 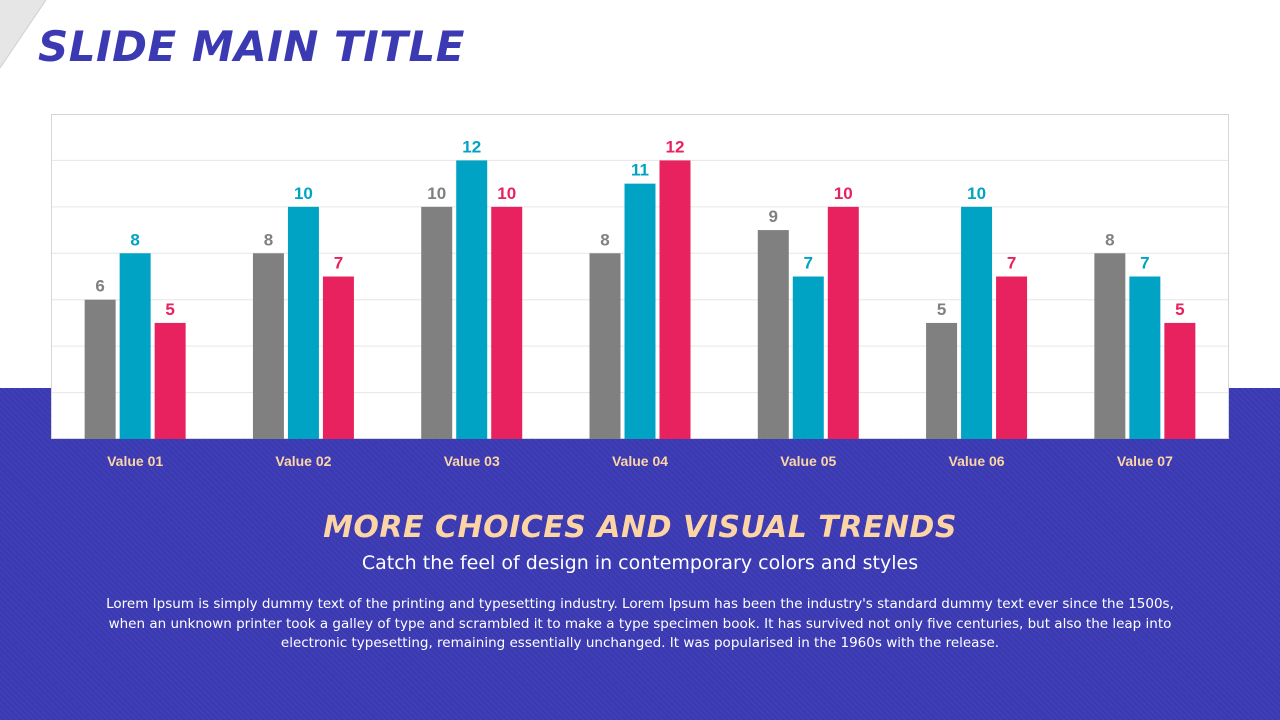 I want to click on section-heading: MORE CHOICES AND VISUAL TRENDS, so click(x=640, y=527).